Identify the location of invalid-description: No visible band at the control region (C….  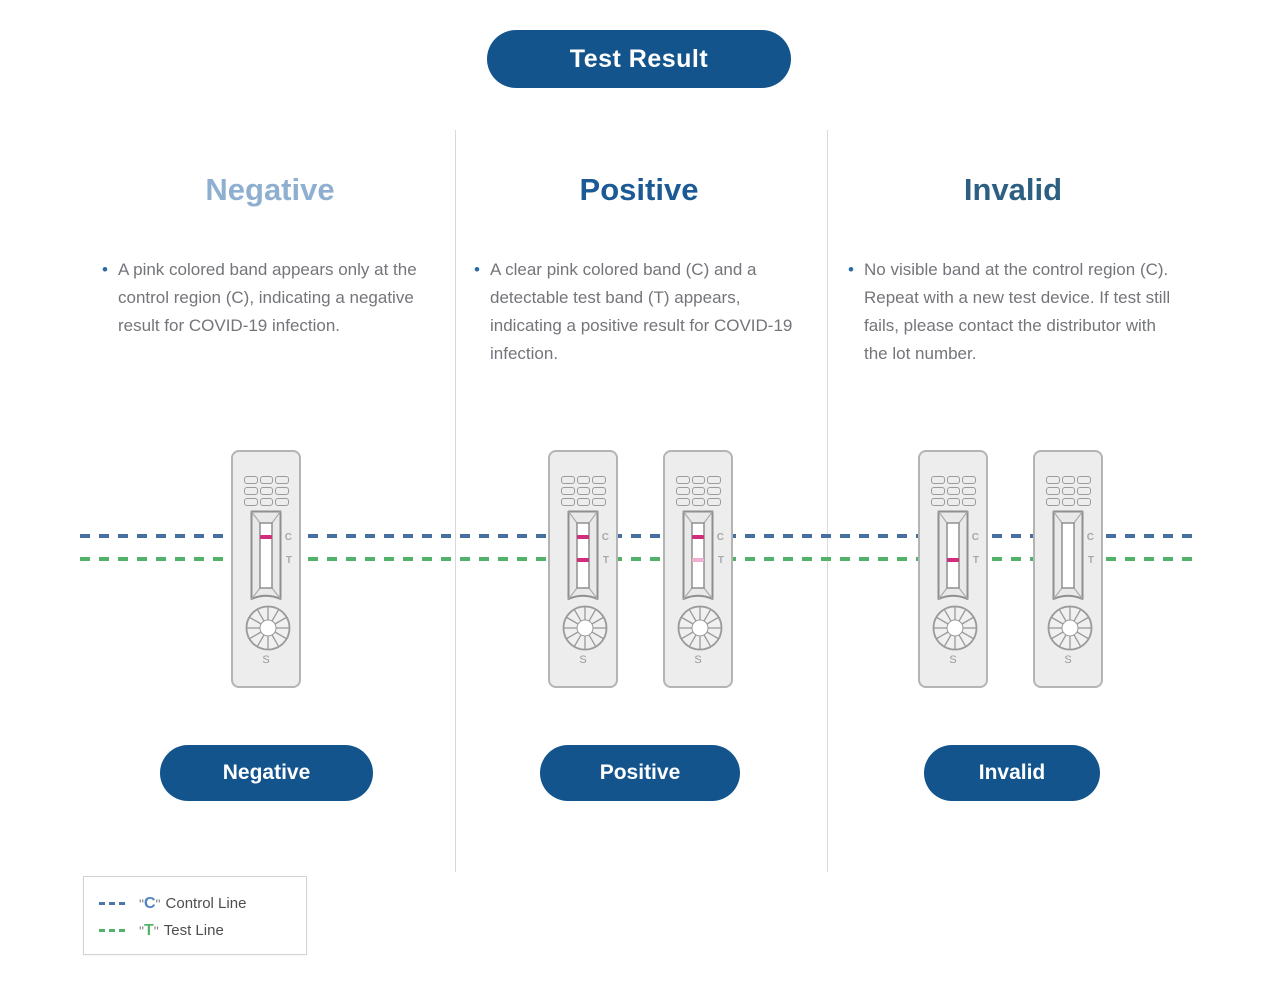
(1013, 312).